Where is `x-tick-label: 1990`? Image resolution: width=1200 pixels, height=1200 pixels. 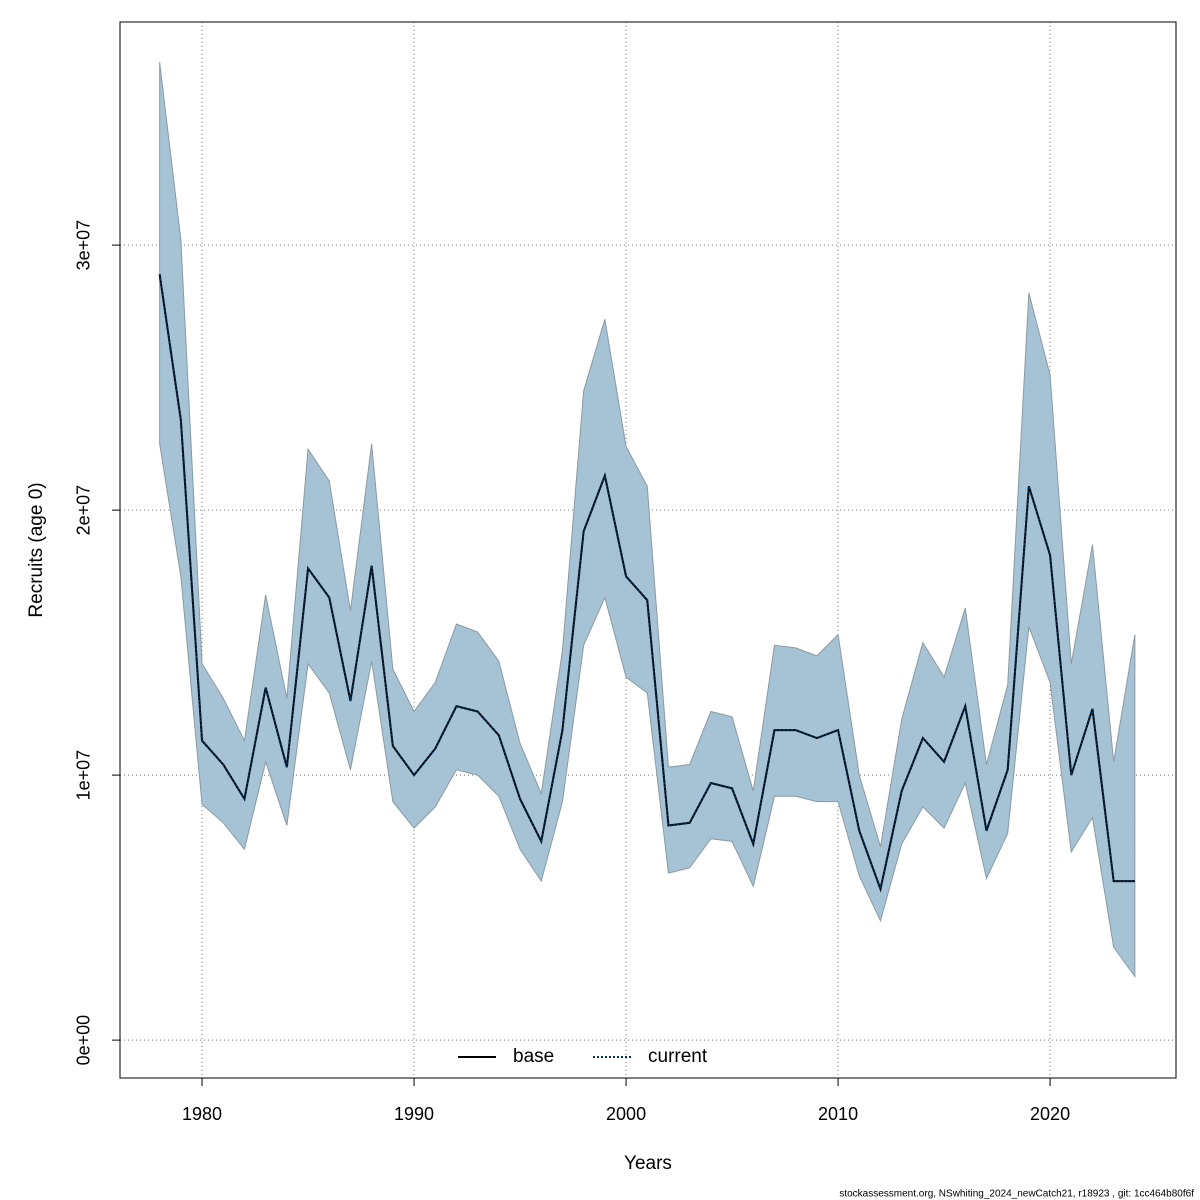 x-tick-label: 1990 is located at coordinates (414, 1114).